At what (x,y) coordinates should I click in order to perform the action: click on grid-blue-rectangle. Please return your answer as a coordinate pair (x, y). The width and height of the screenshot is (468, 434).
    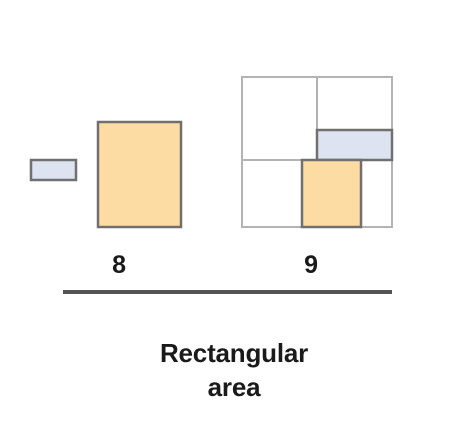
    Looking at the image, I should click on (354, 145).